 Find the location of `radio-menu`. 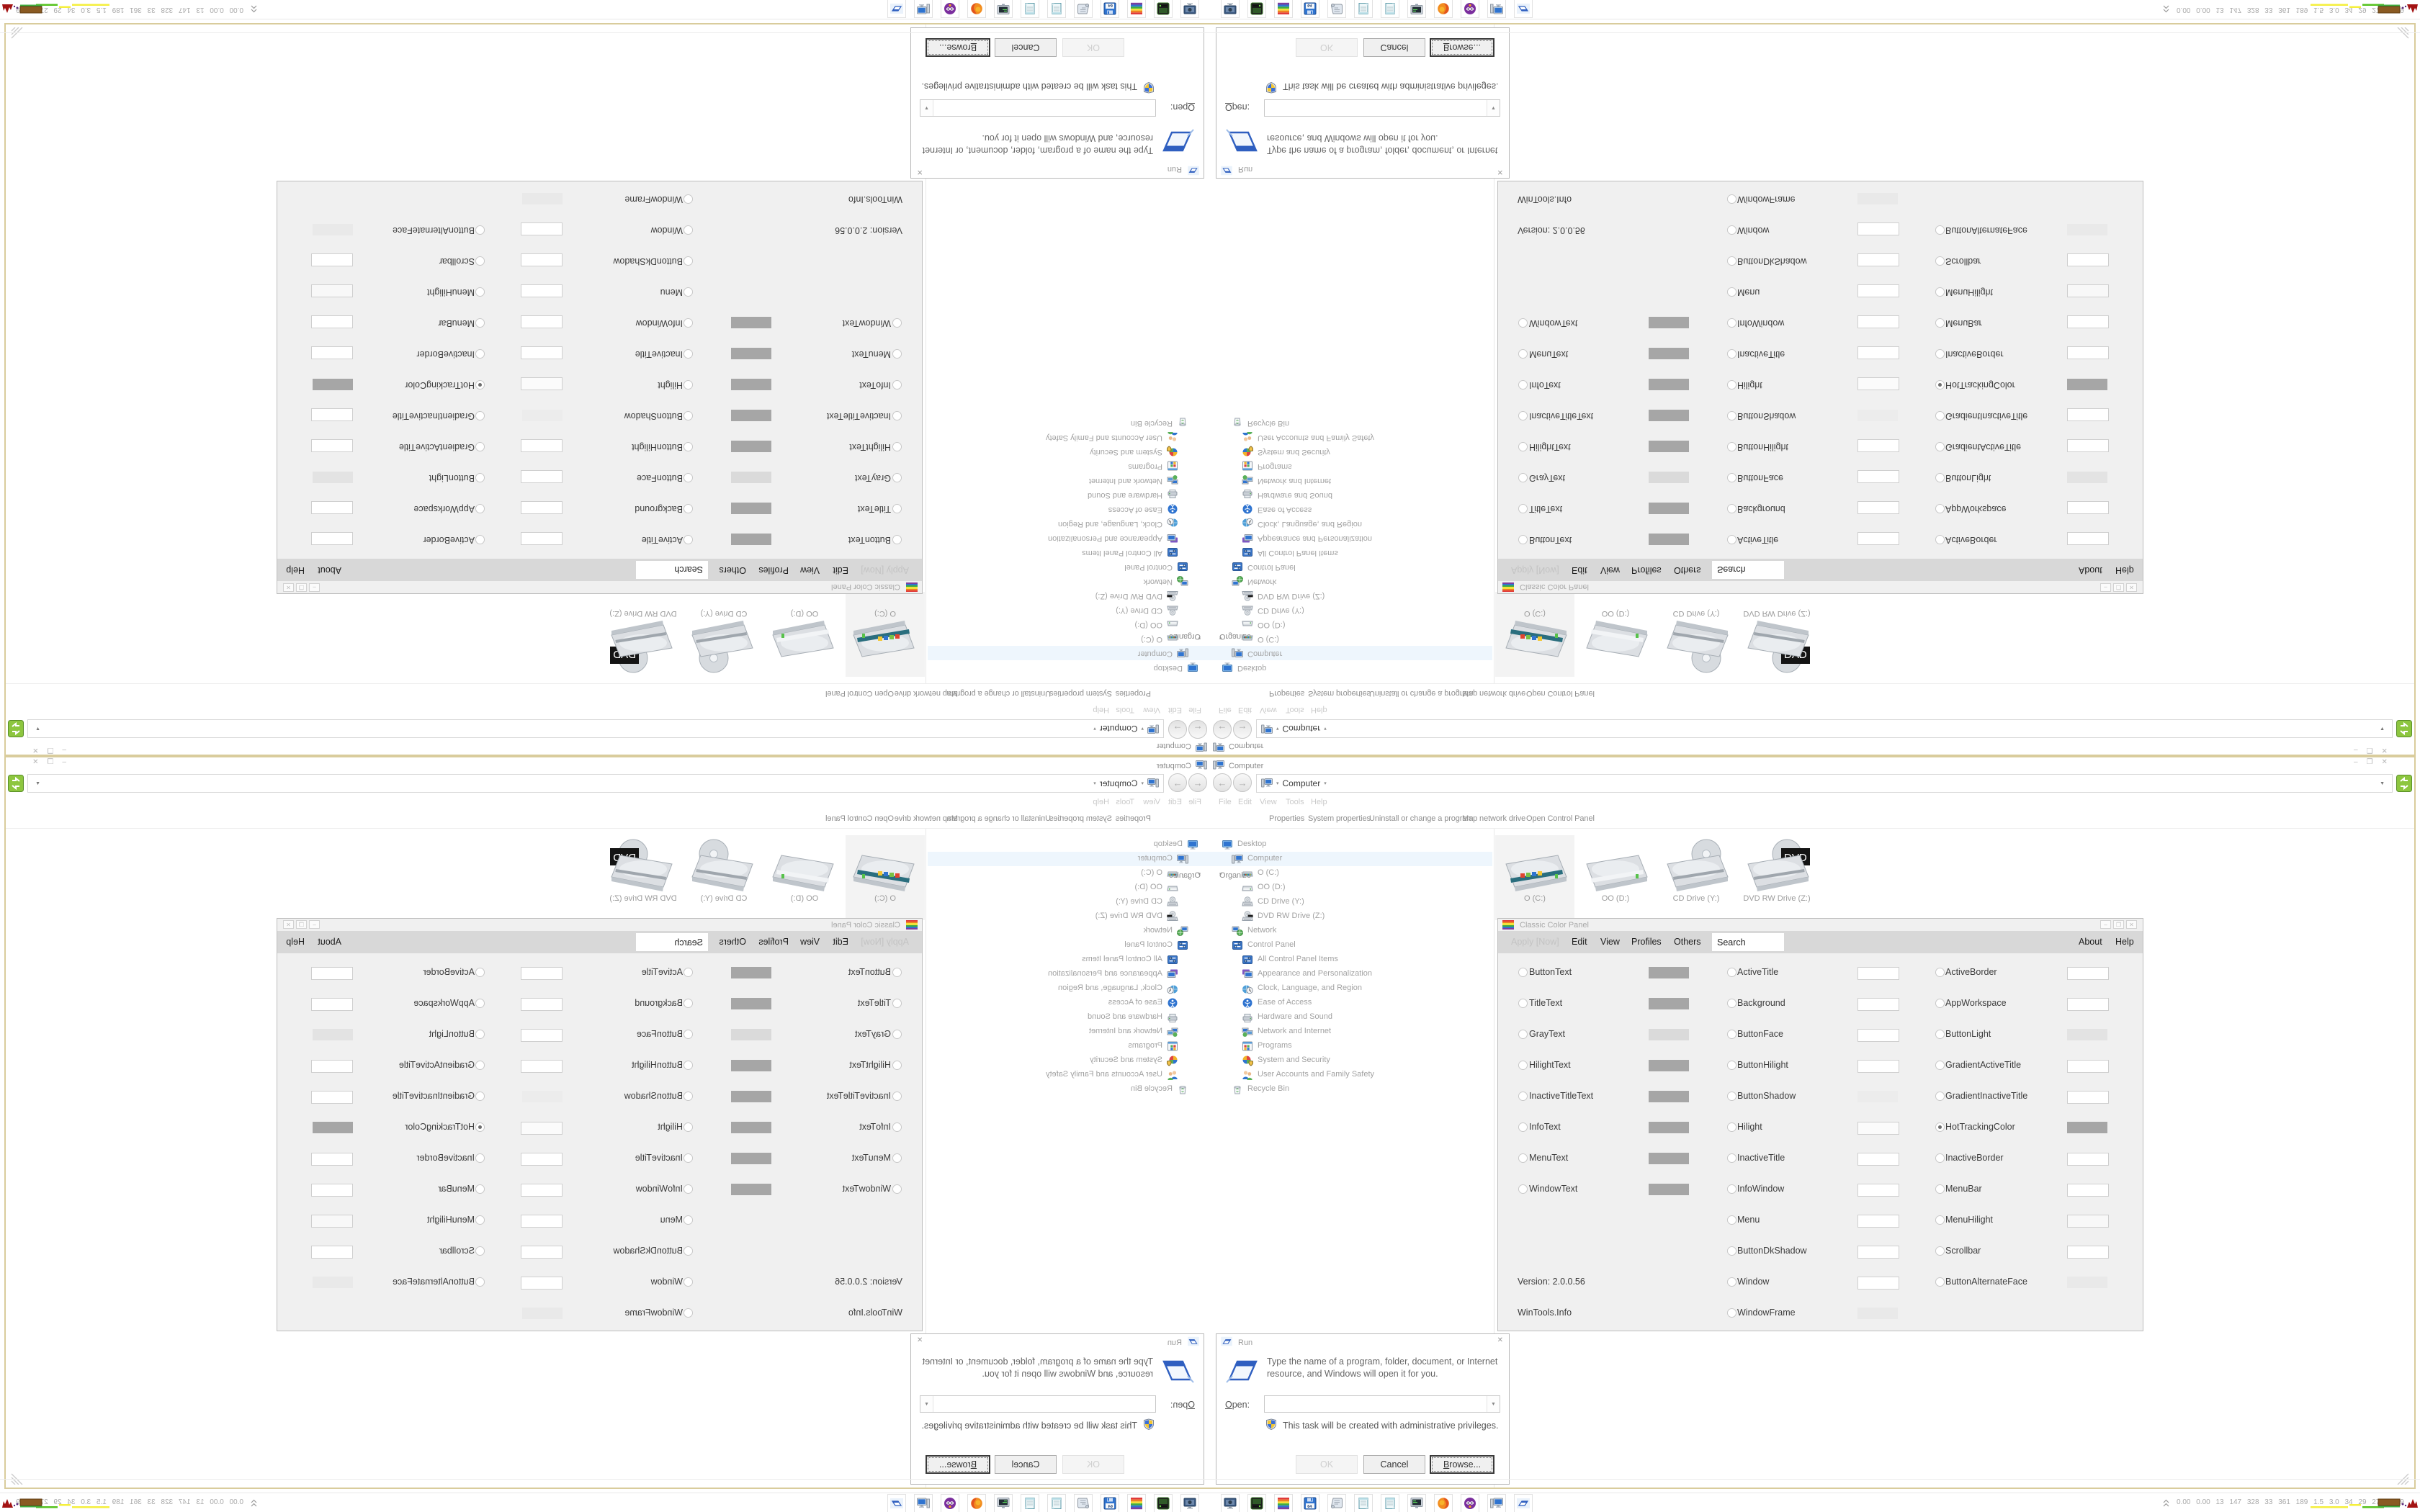

radio-menu is located at coordinates (688, 292).